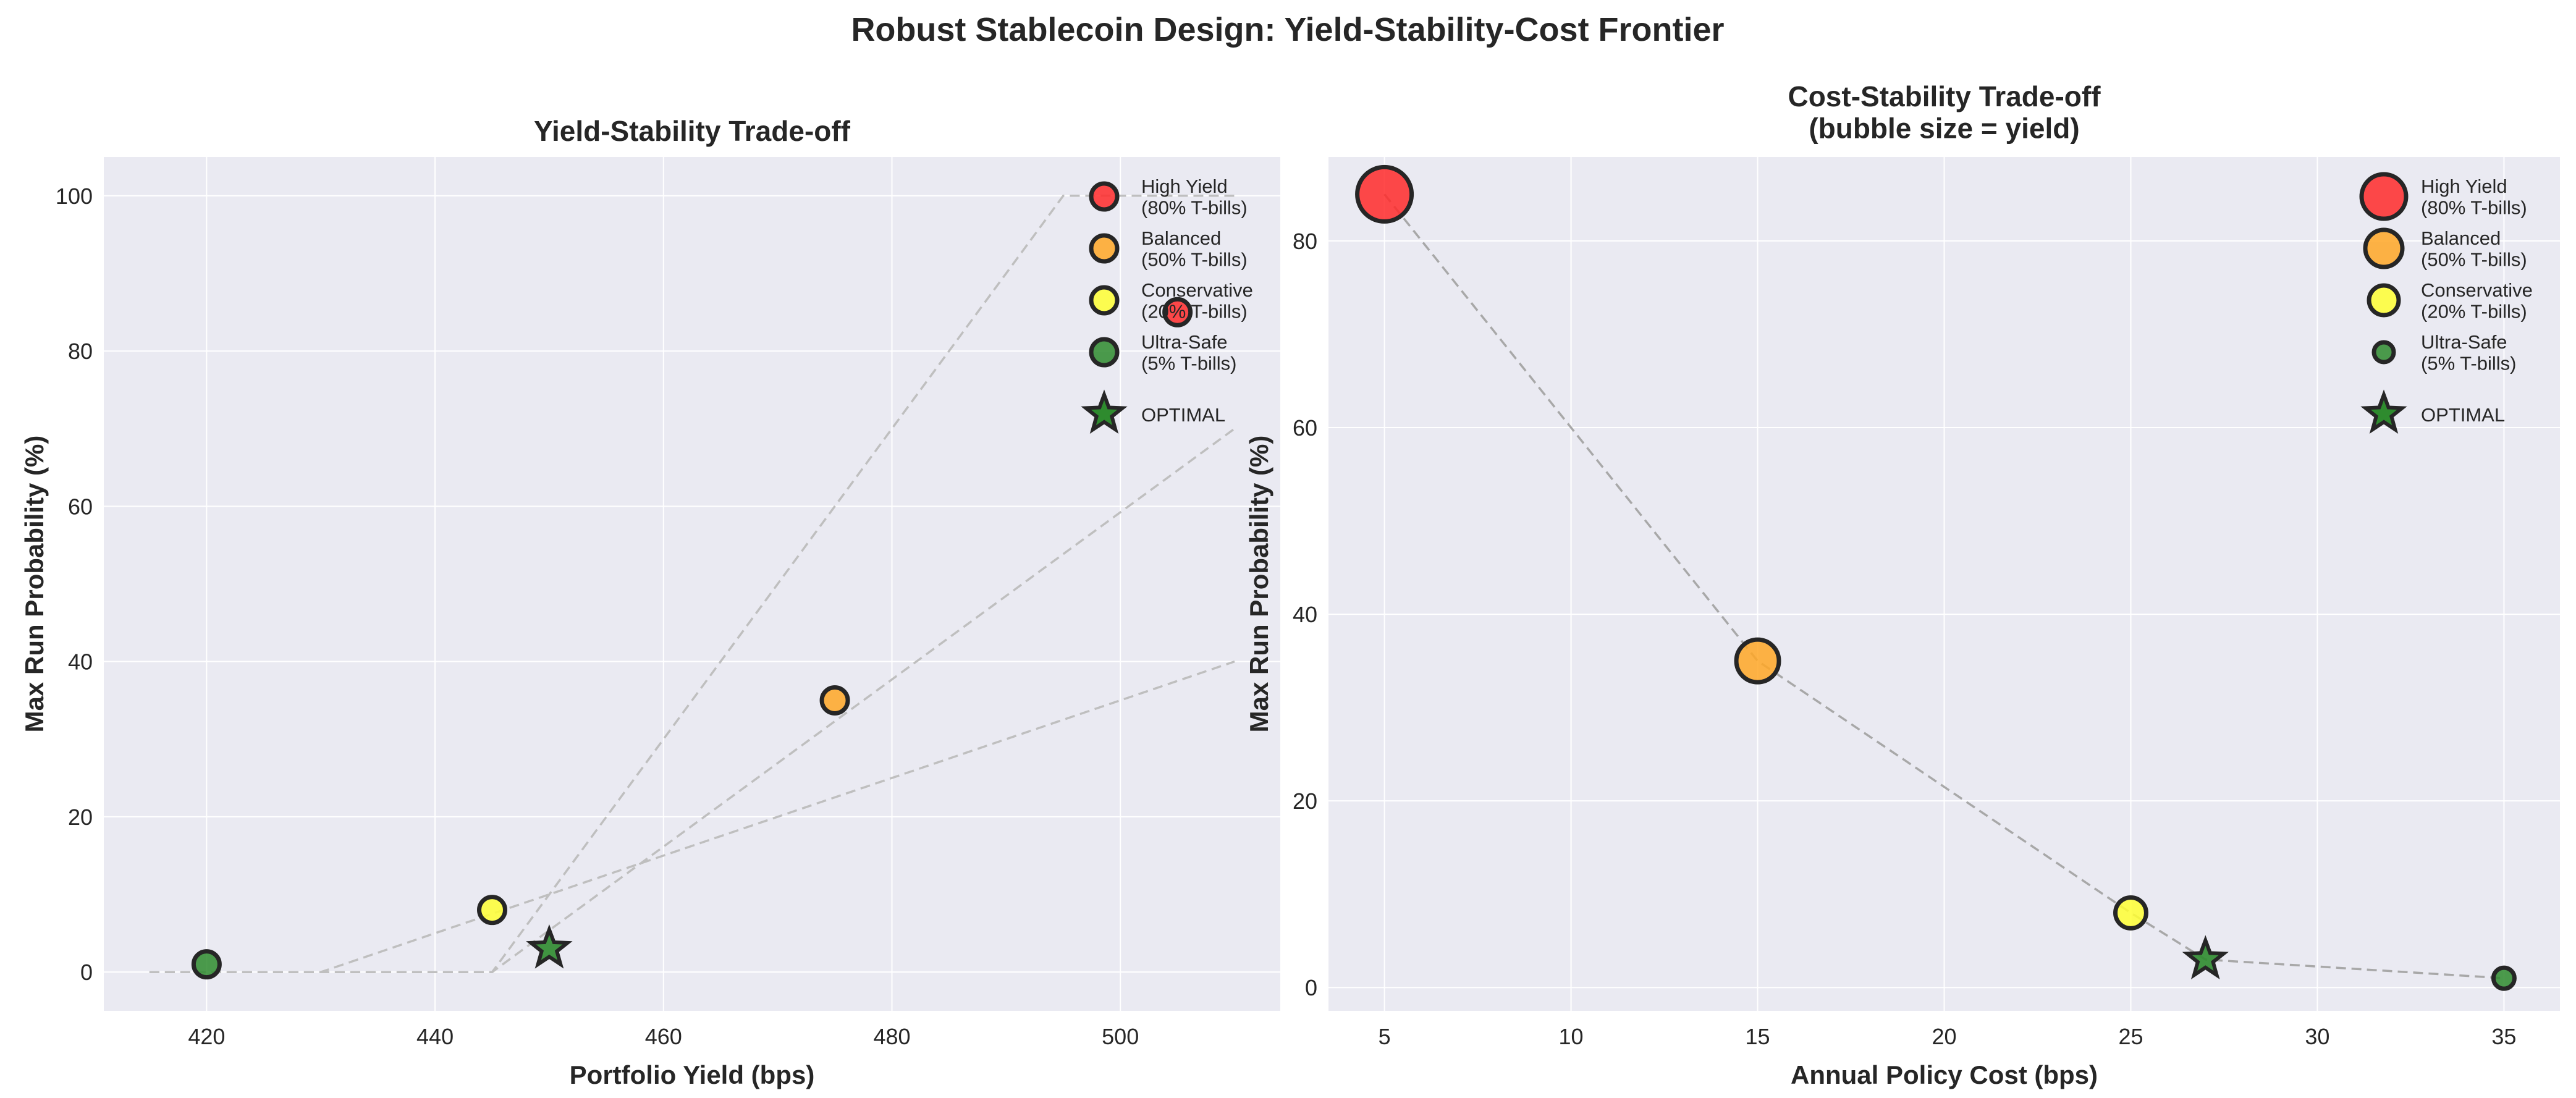 This screenshot has height=1098, width=2576. Describe the element at coordinates (1944, 1036) in the screenshot. I see `x-tick-label: 20` at that location.